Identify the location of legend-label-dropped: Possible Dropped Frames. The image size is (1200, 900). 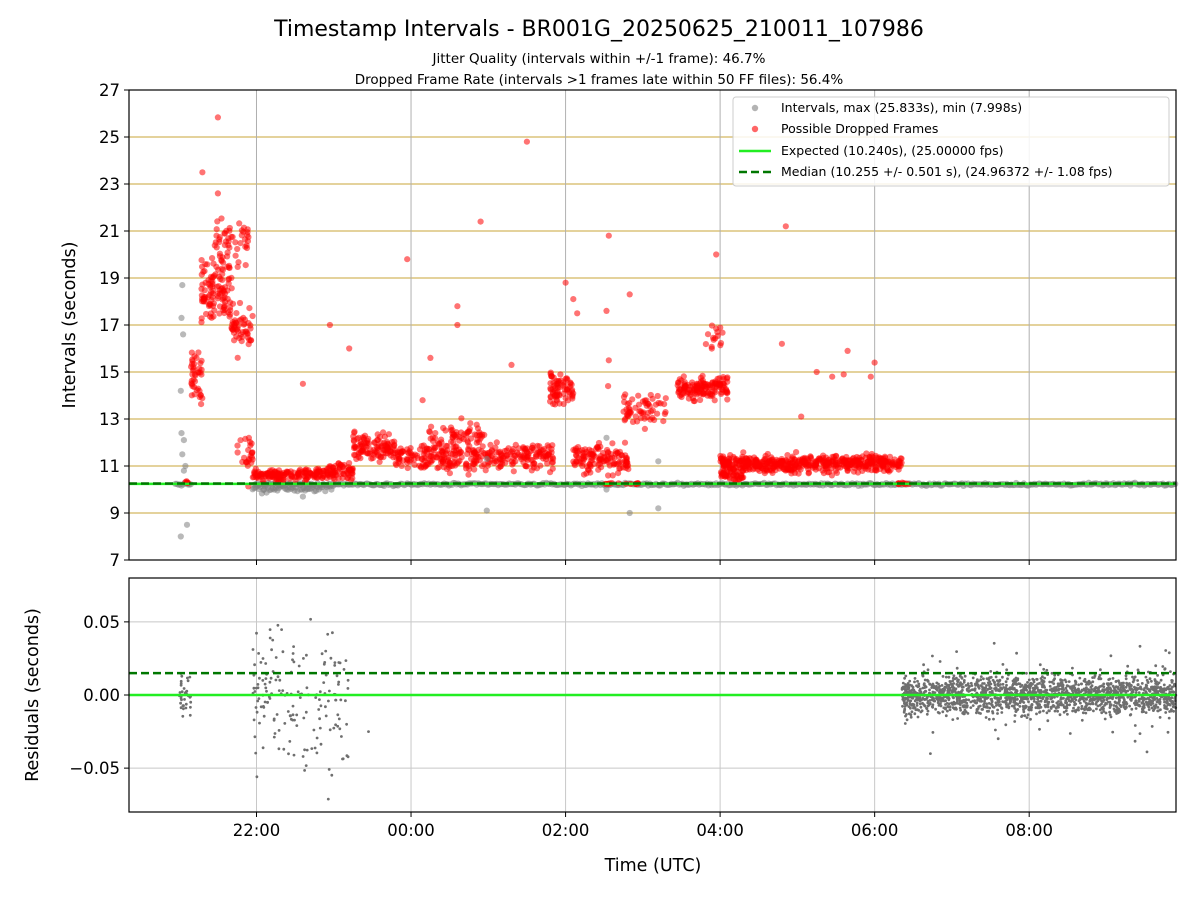
(859, 128).